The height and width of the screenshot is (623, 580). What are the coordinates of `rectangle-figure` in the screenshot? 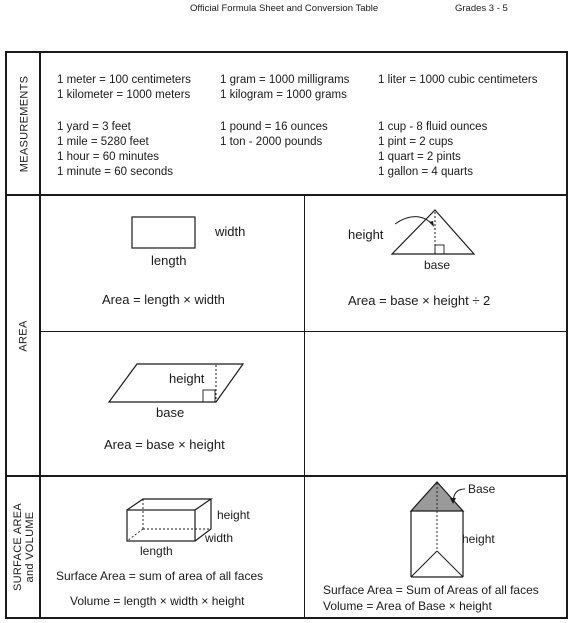 It's located at (163, 232).